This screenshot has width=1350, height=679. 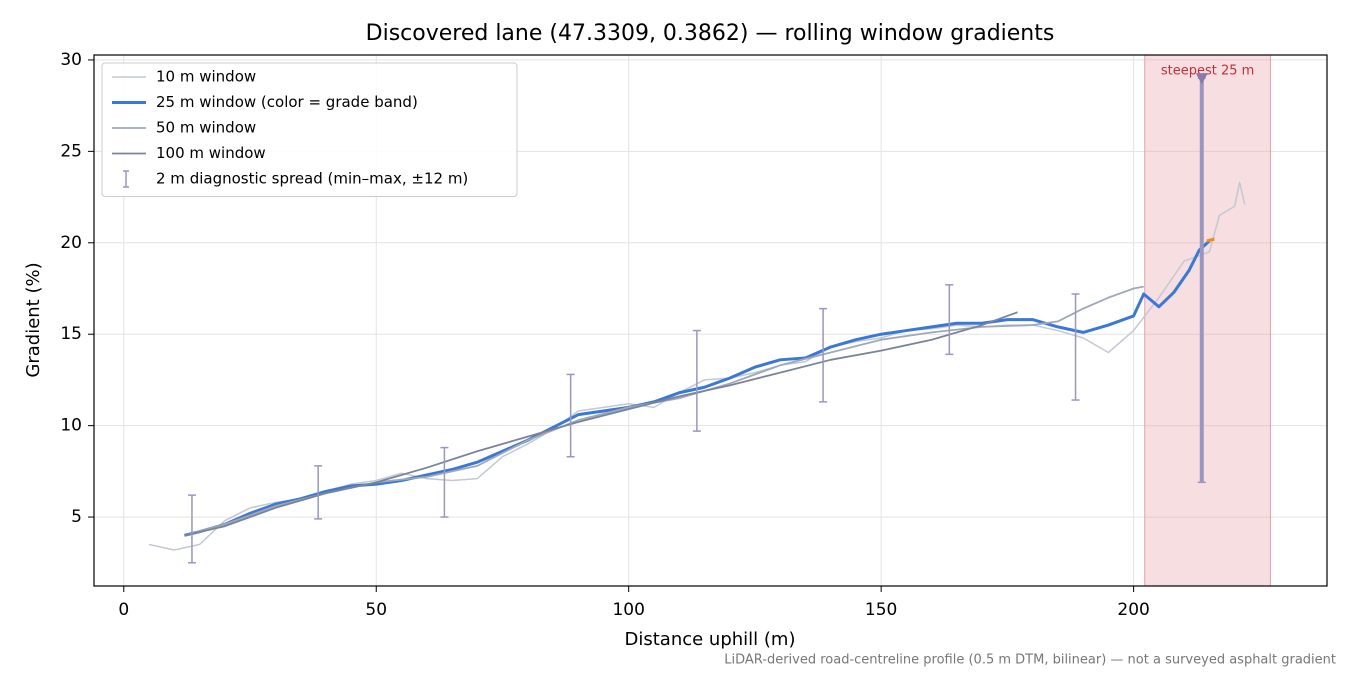 What do you see at coordinates (1207, 320) in the screenshot?
I see `highlight-span` at bounding box center [1207, 320].